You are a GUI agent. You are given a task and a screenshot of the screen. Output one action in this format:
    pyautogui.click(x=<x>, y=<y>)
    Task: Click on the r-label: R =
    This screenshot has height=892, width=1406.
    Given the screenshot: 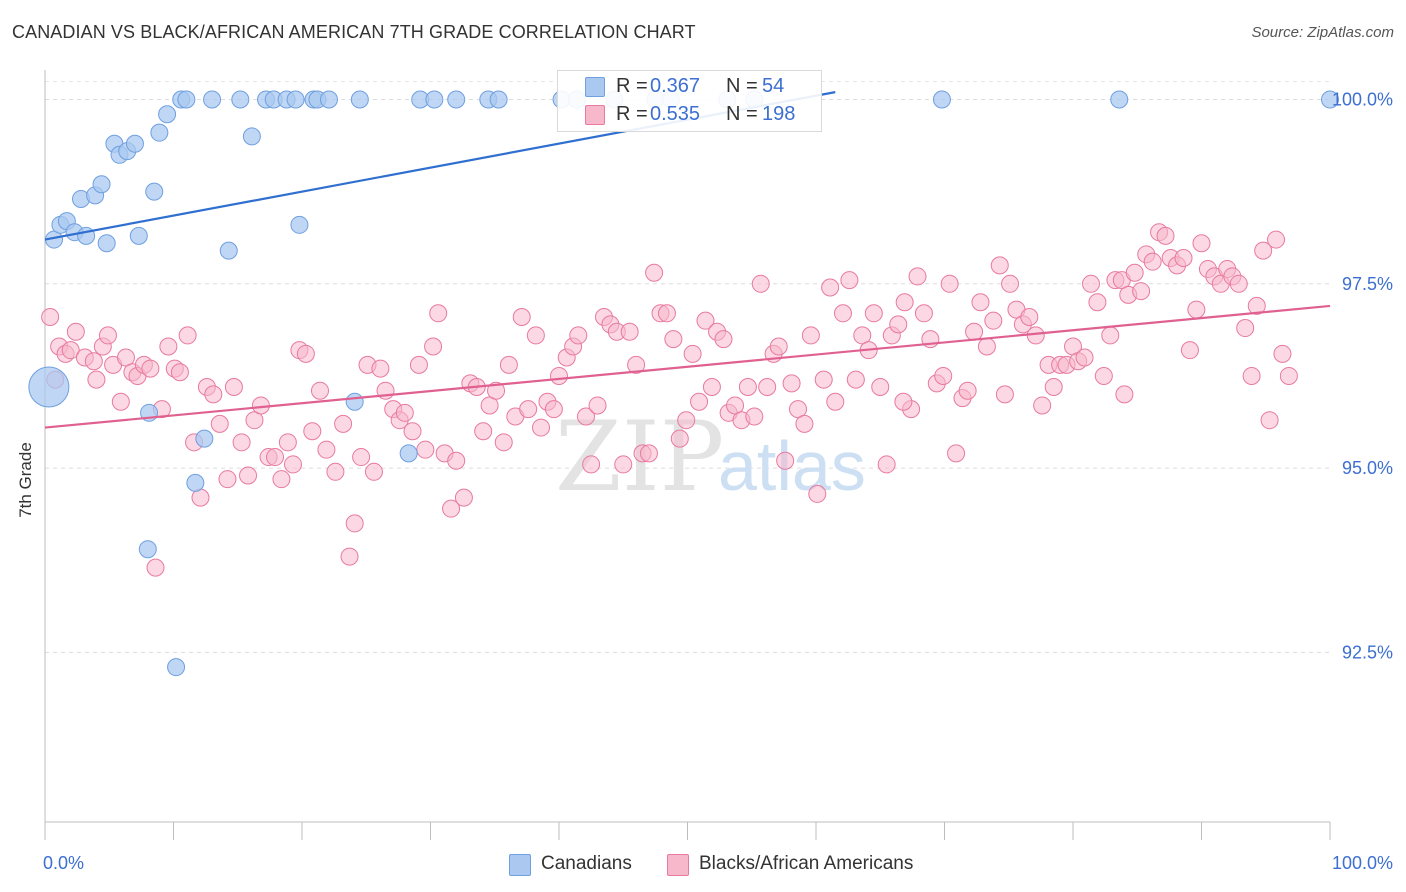 What is the action you would take?
    pyautogui.click(x=632, y=114)
    